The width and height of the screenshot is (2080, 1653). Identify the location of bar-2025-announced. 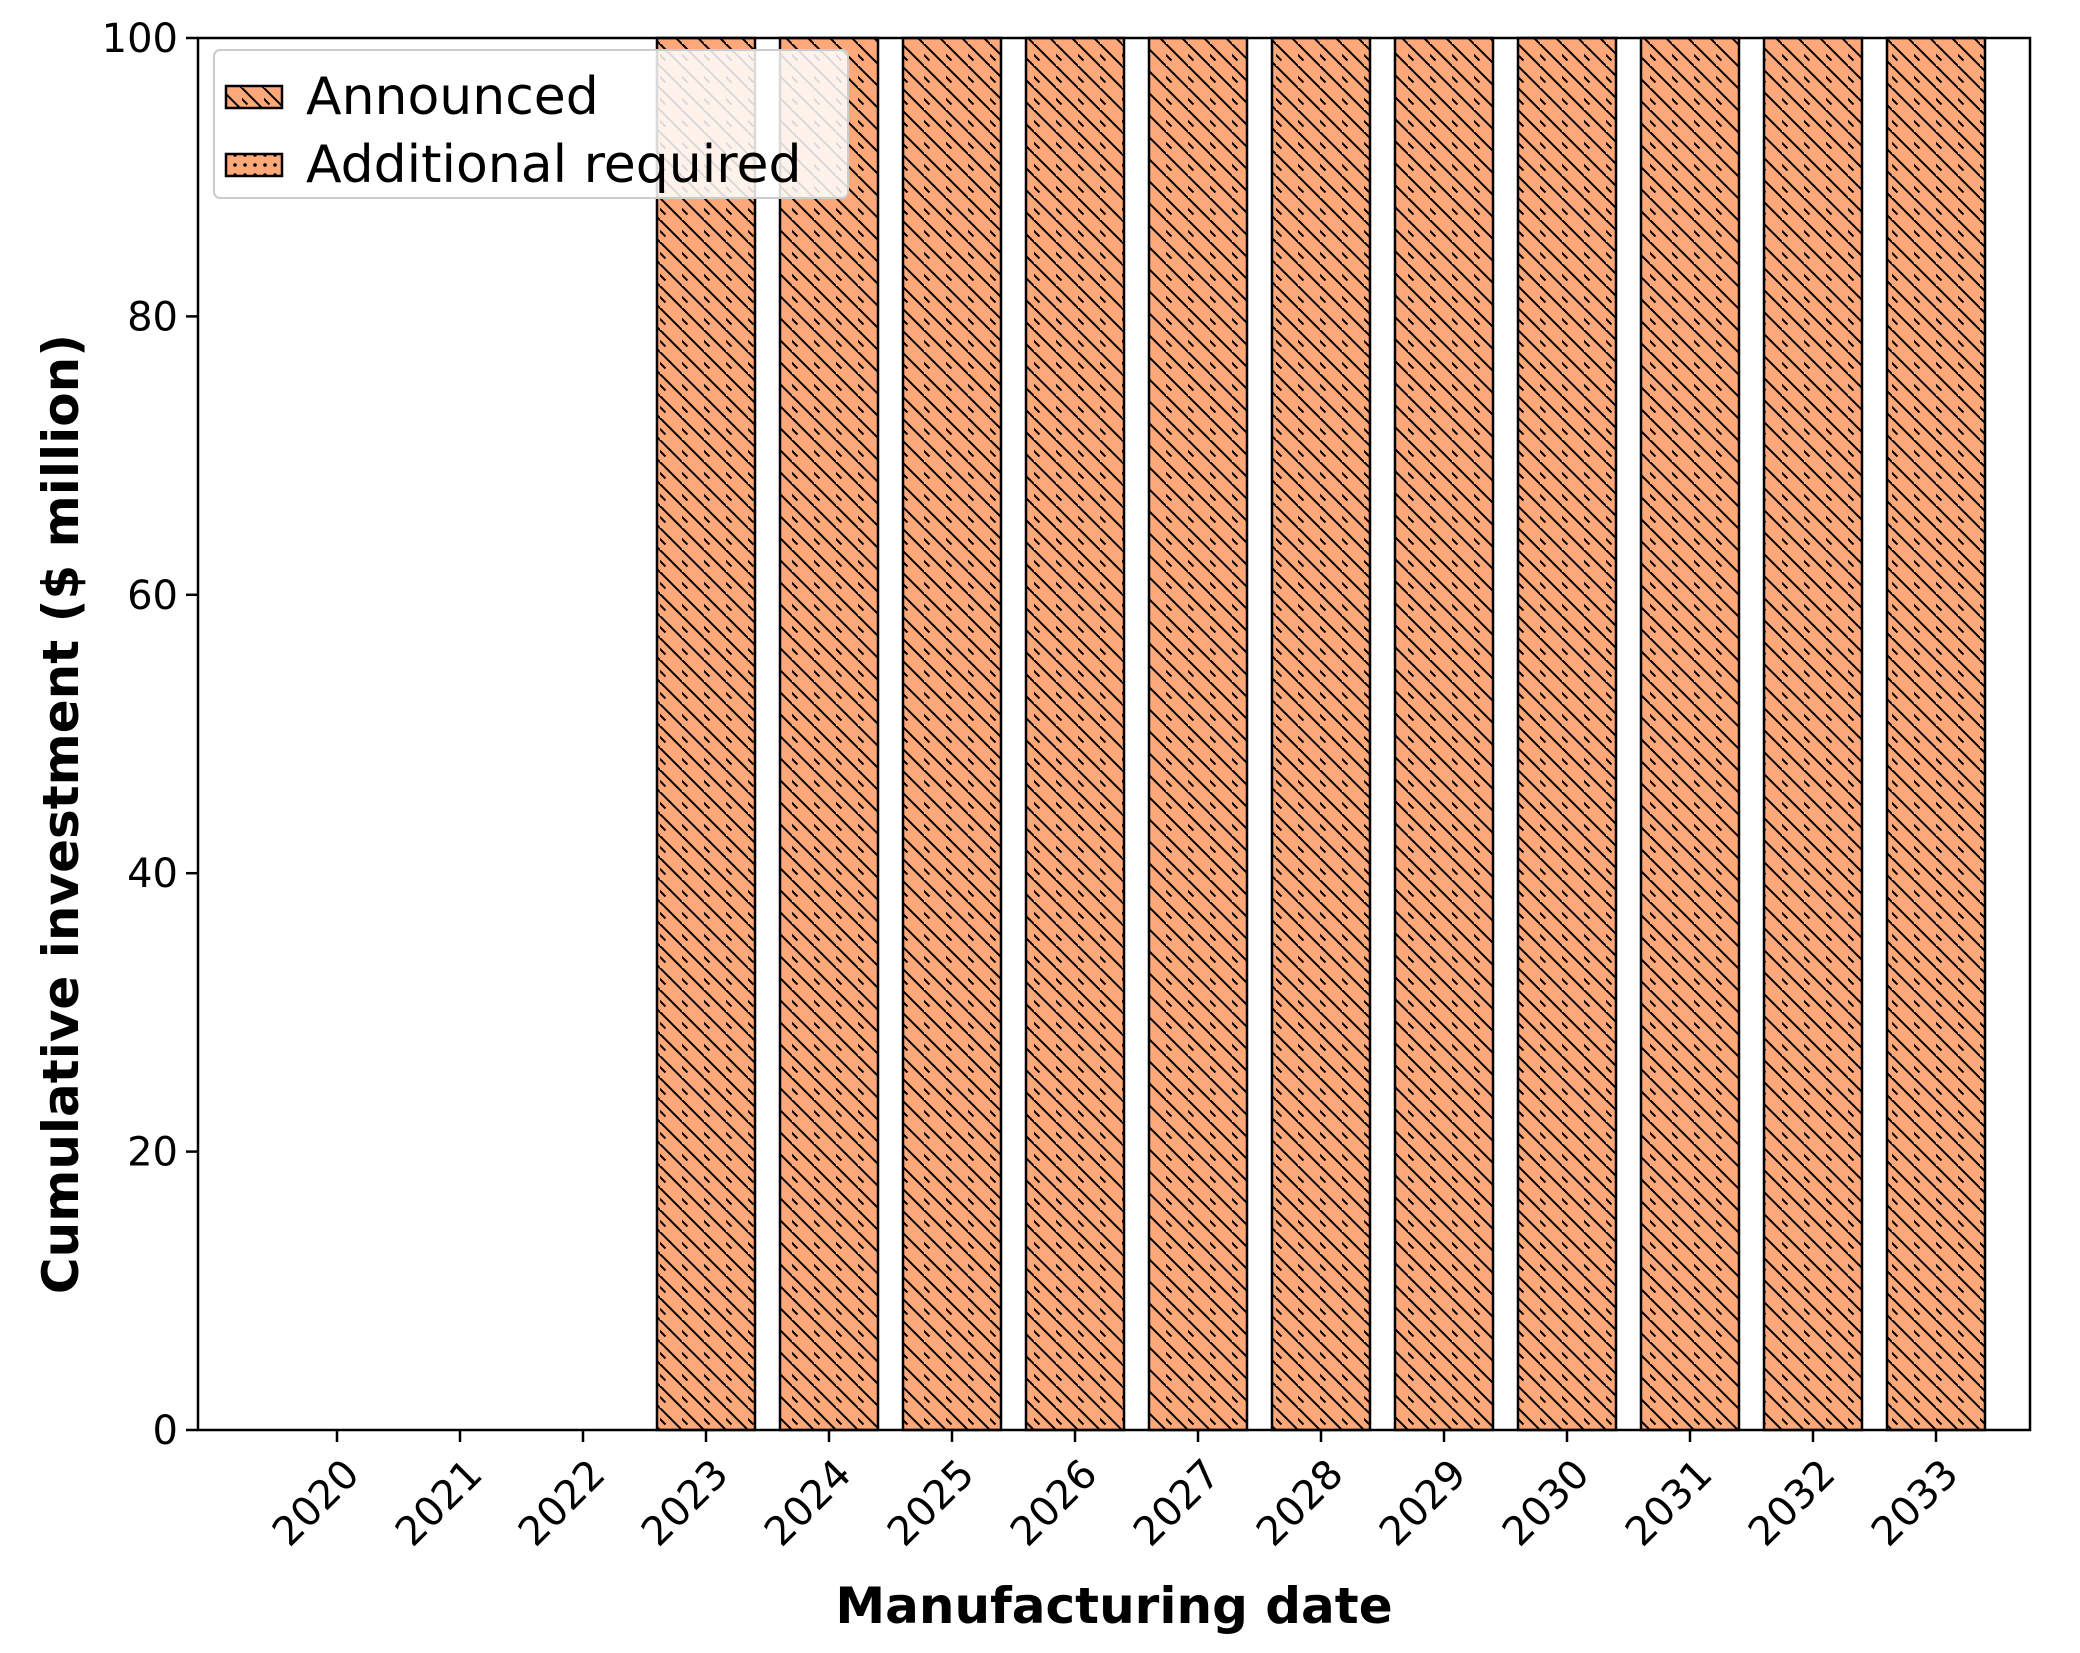
(952, 734).